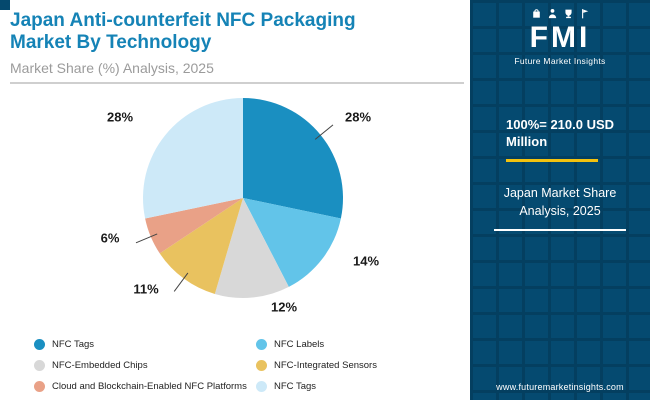 This screenshot has width=650, height=400. What do you see at coordinates (560, 14) in the screenshot?
I see `logo-icons` at bounding box center [560, 14].